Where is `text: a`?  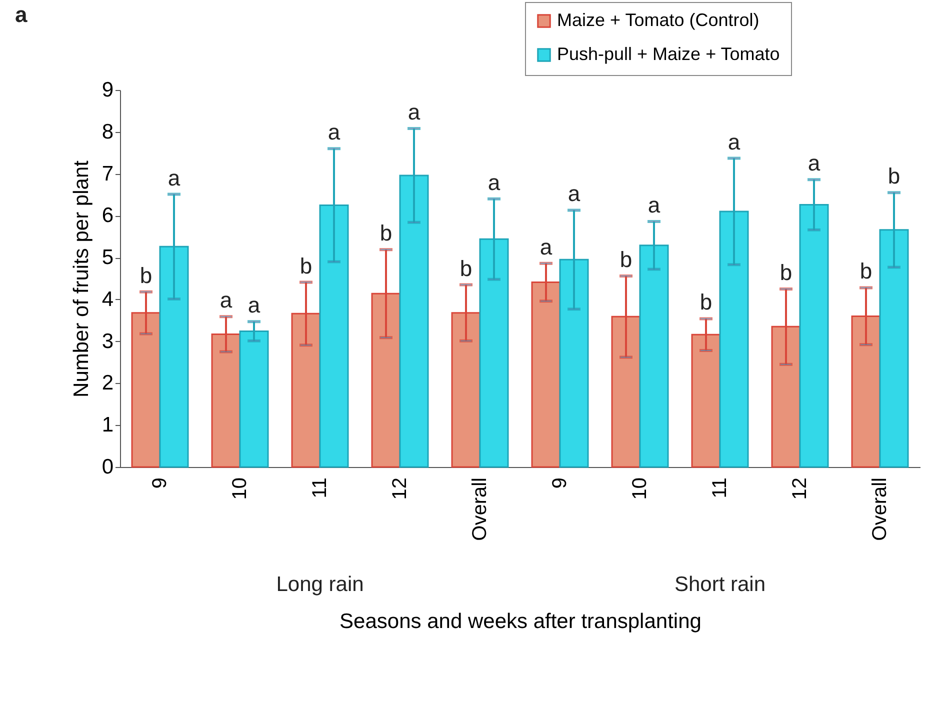 text: a is located at coordinates (21, 14).